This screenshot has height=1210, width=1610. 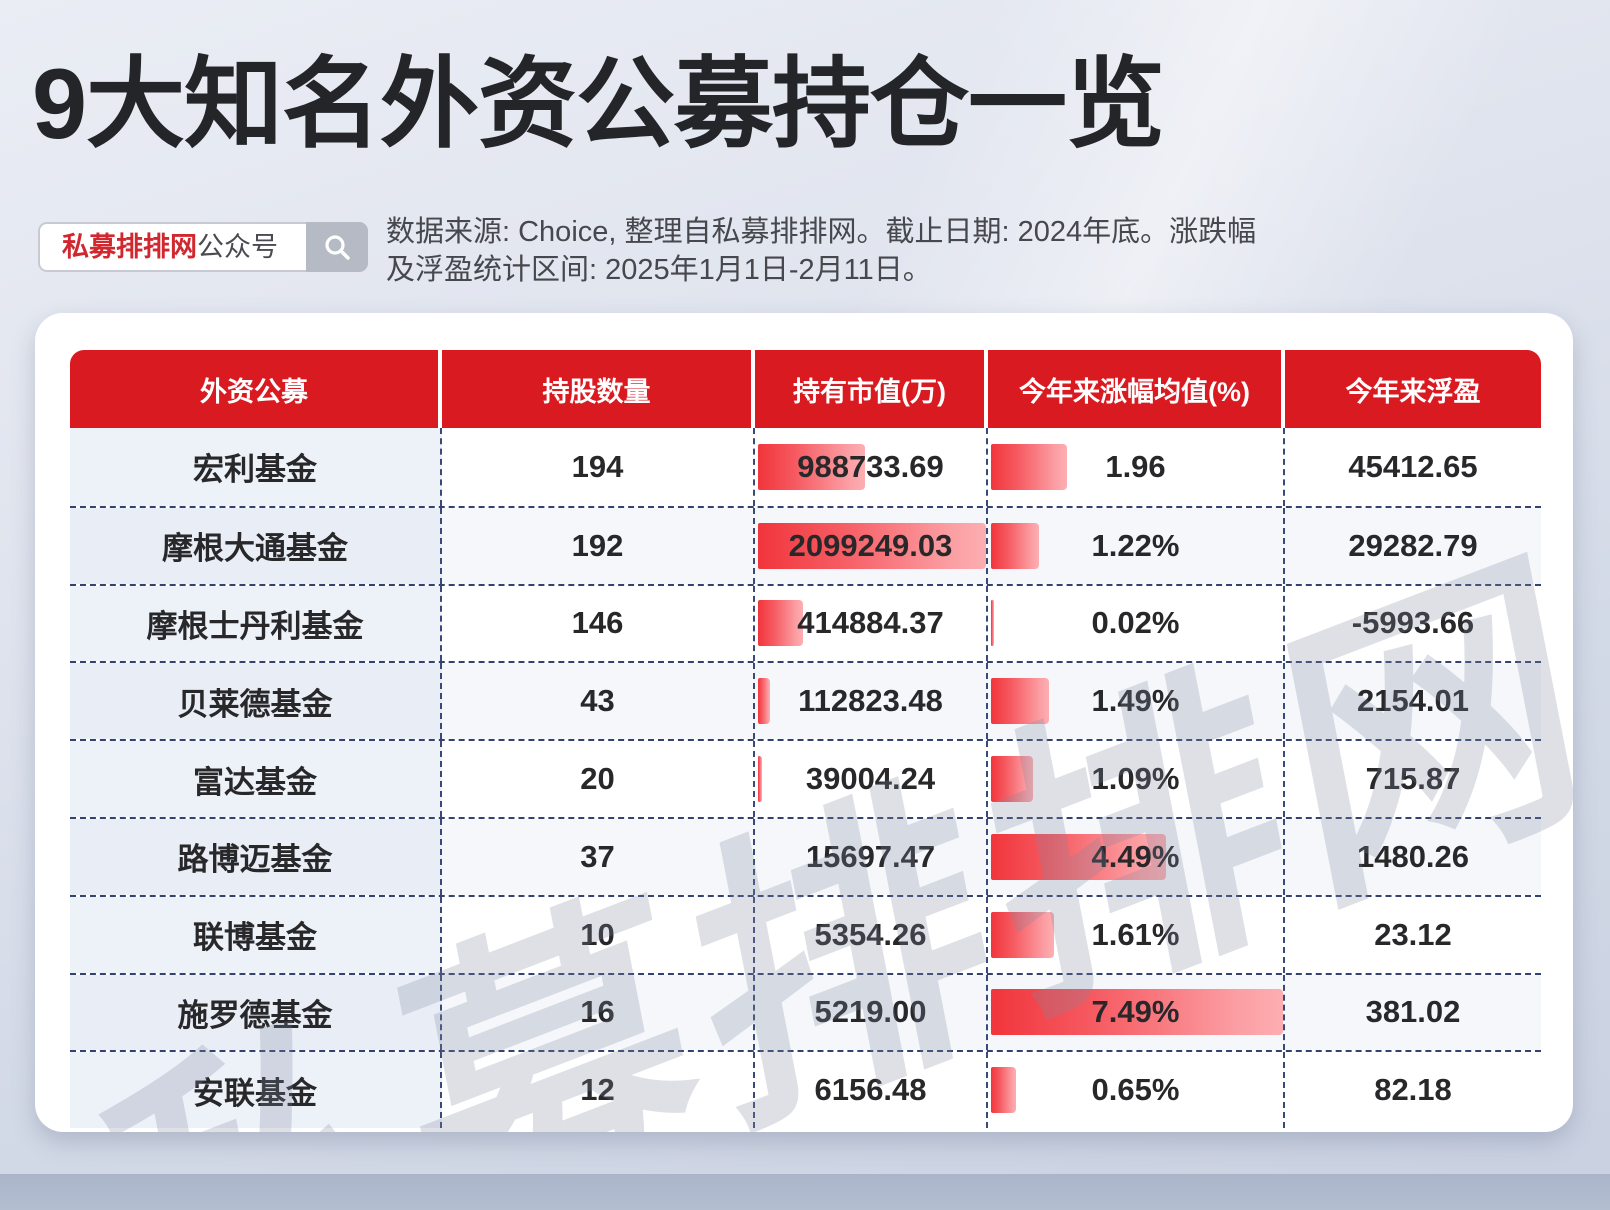 What do you see at coordinates (598, 701) in the screenshot?
I see `holdings-count-cell: 43` at bounding box center [598, 701].